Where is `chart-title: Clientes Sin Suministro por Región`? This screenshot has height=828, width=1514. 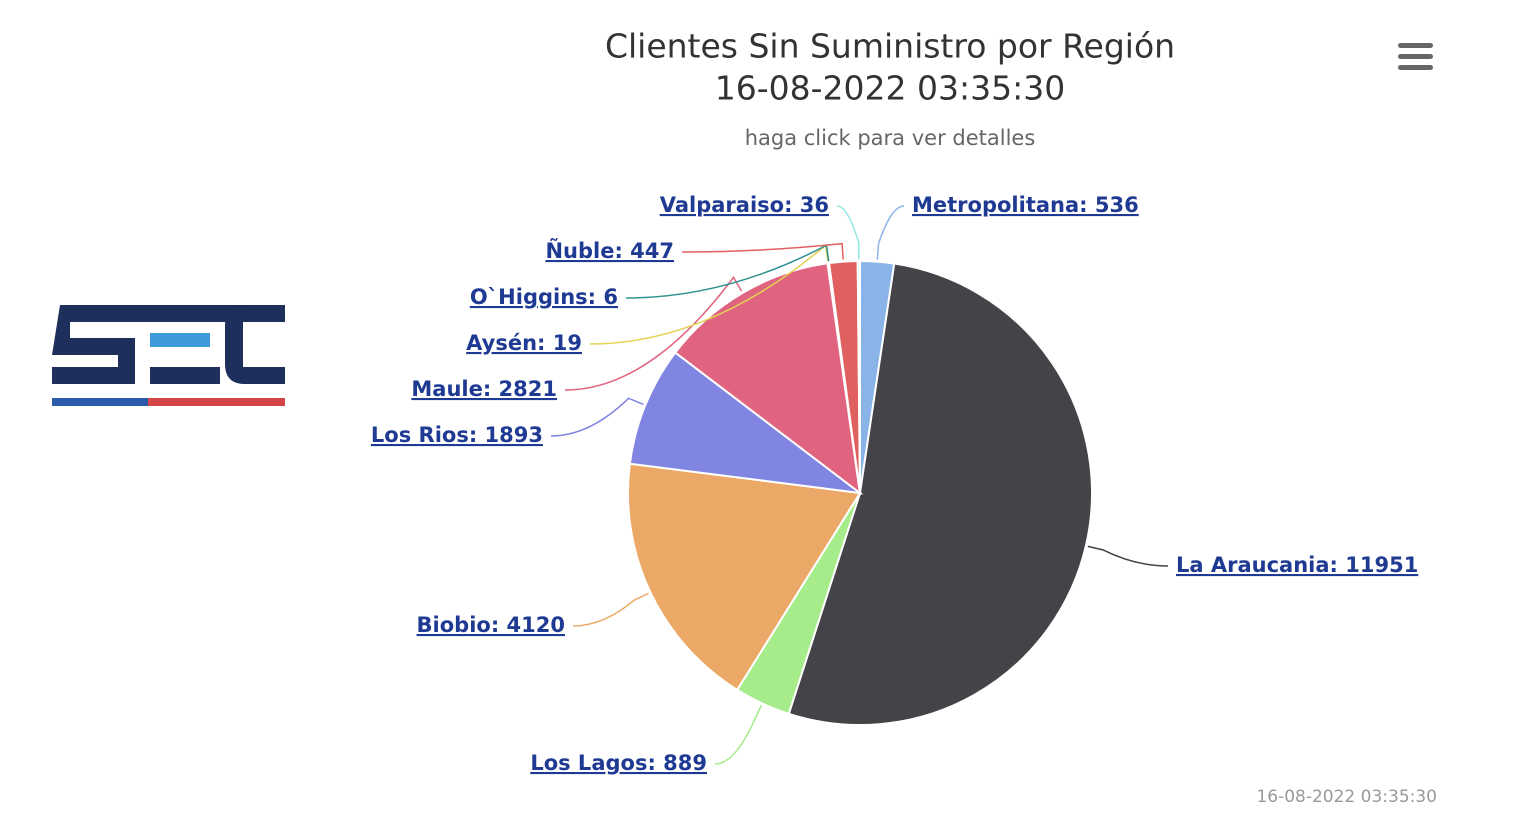
chart-title: Clientes Sin Suministro por Región is located at coordinates (890, 46).